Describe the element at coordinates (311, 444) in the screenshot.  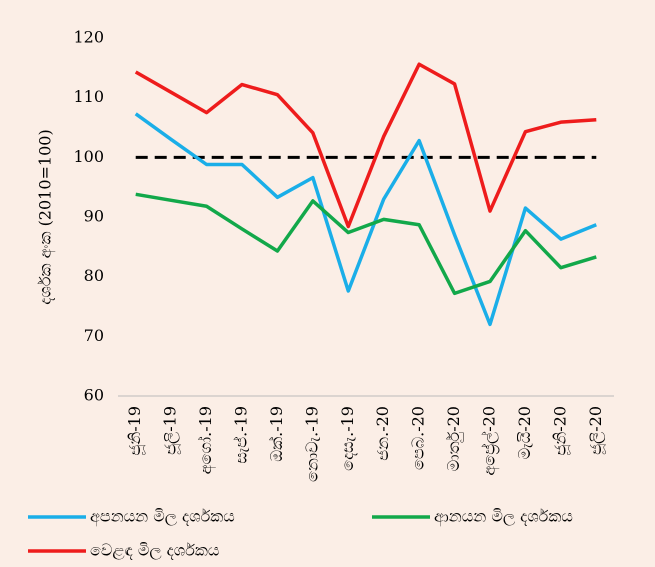
I see `x-tick-label: නොවැ.-19` at that location.